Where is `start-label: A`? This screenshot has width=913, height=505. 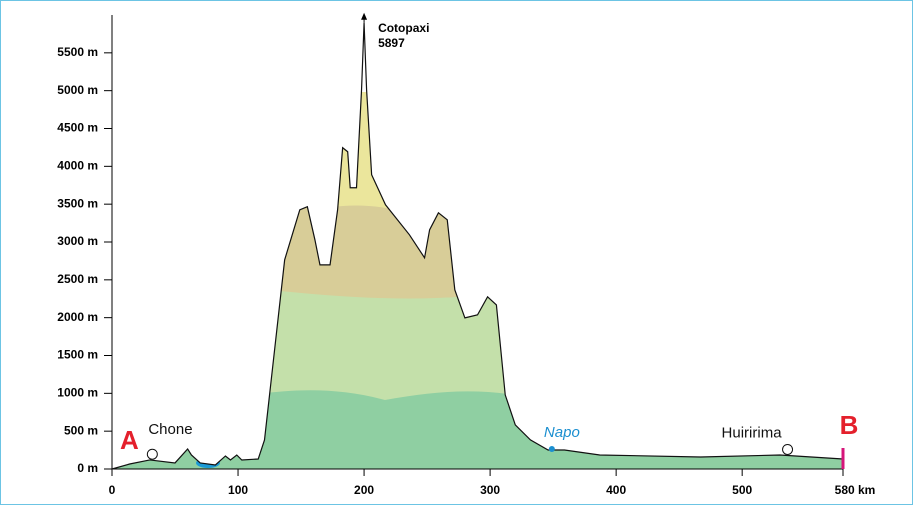
start-label: A is located at coordinates (129, 440).